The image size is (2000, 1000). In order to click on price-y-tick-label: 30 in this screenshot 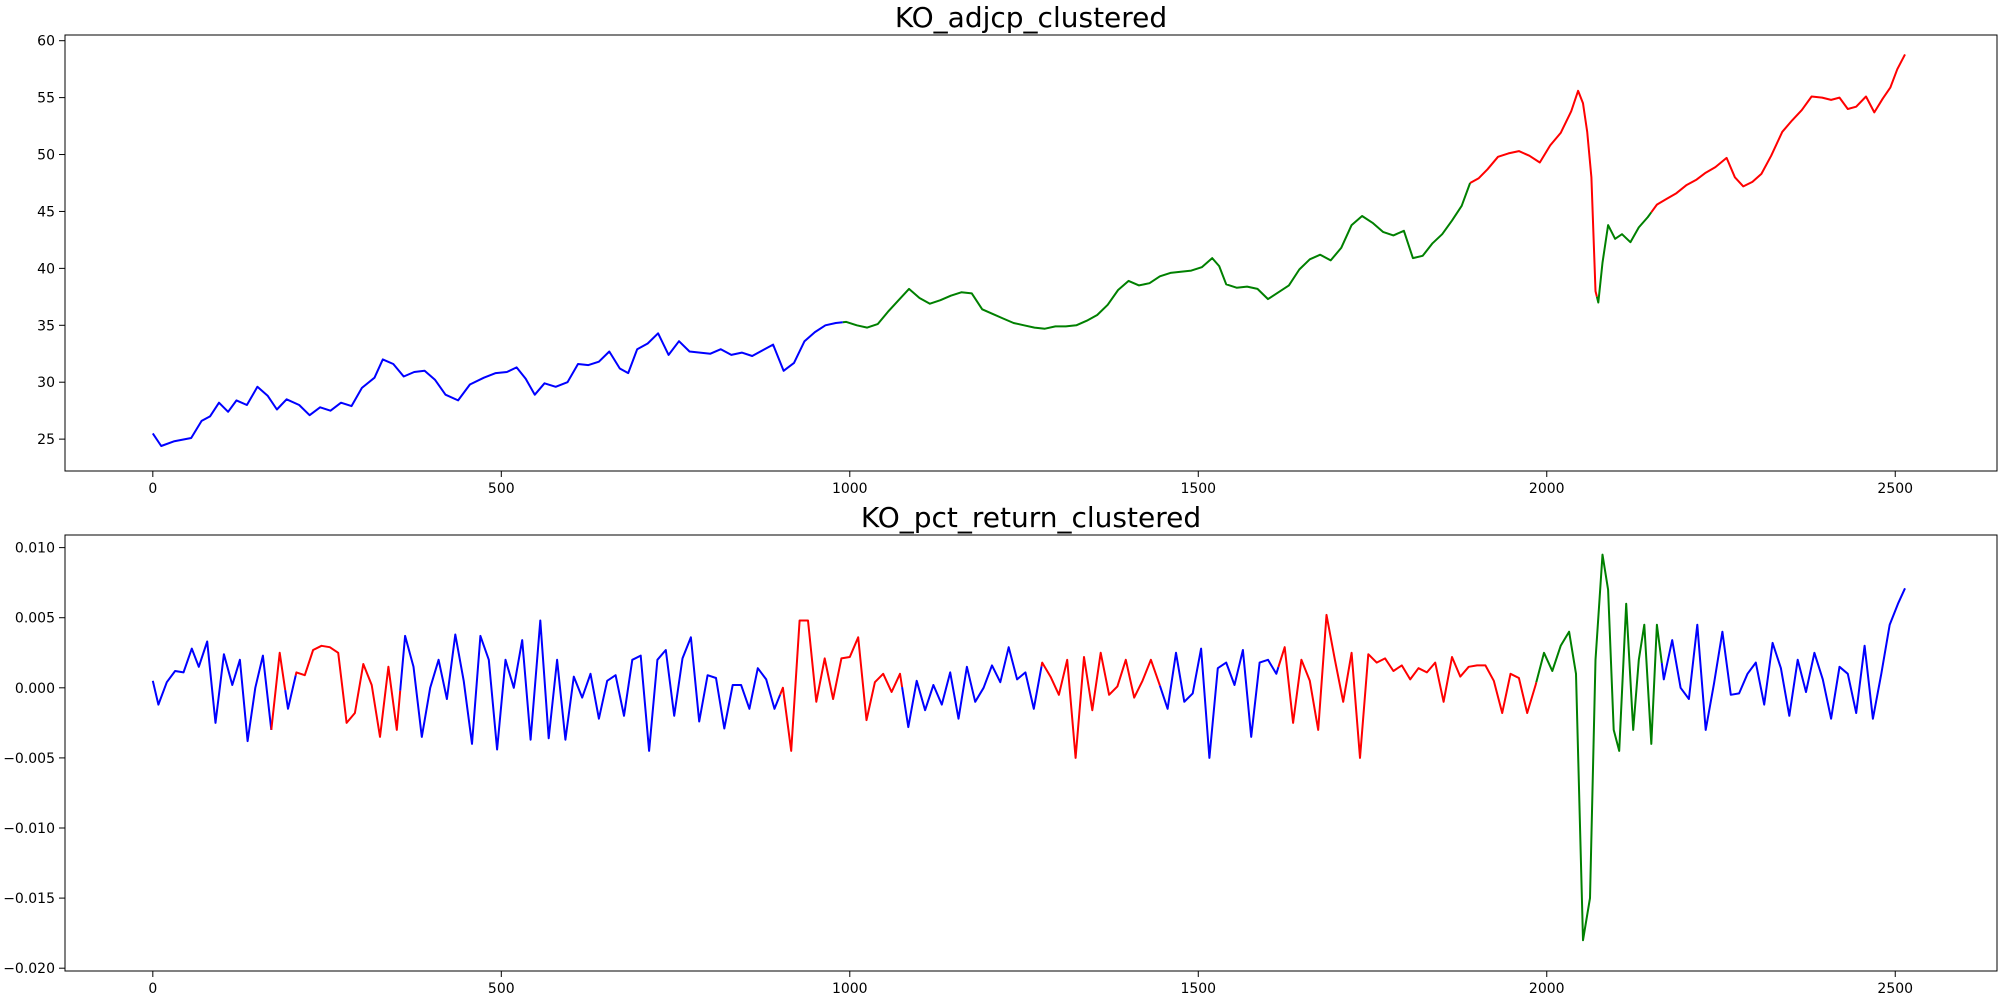, I will do `click(46, 383)`.